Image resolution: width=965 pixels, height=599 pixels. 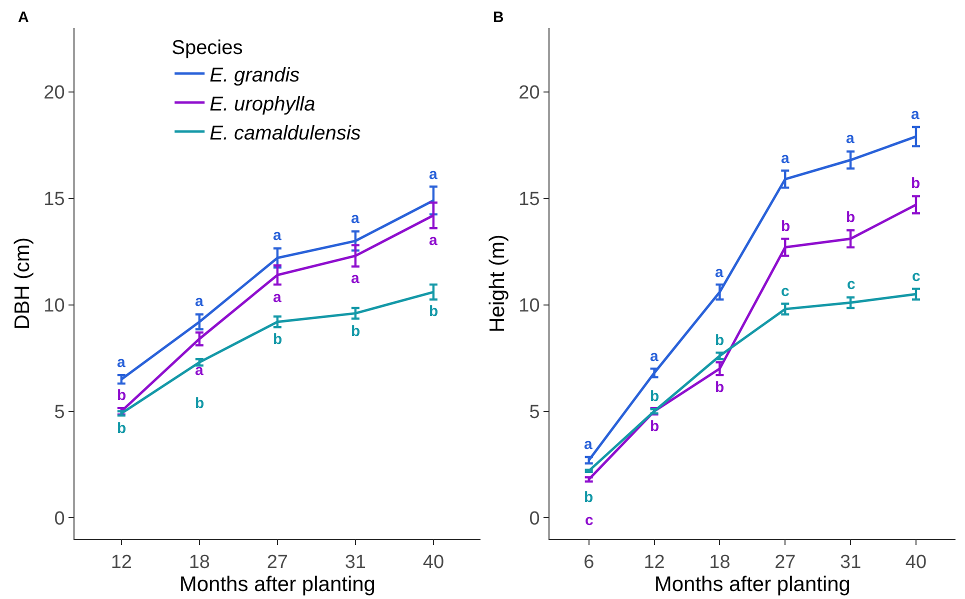 I want to click on legend-label: E. camaldulensis, so click(x=285, y=133).